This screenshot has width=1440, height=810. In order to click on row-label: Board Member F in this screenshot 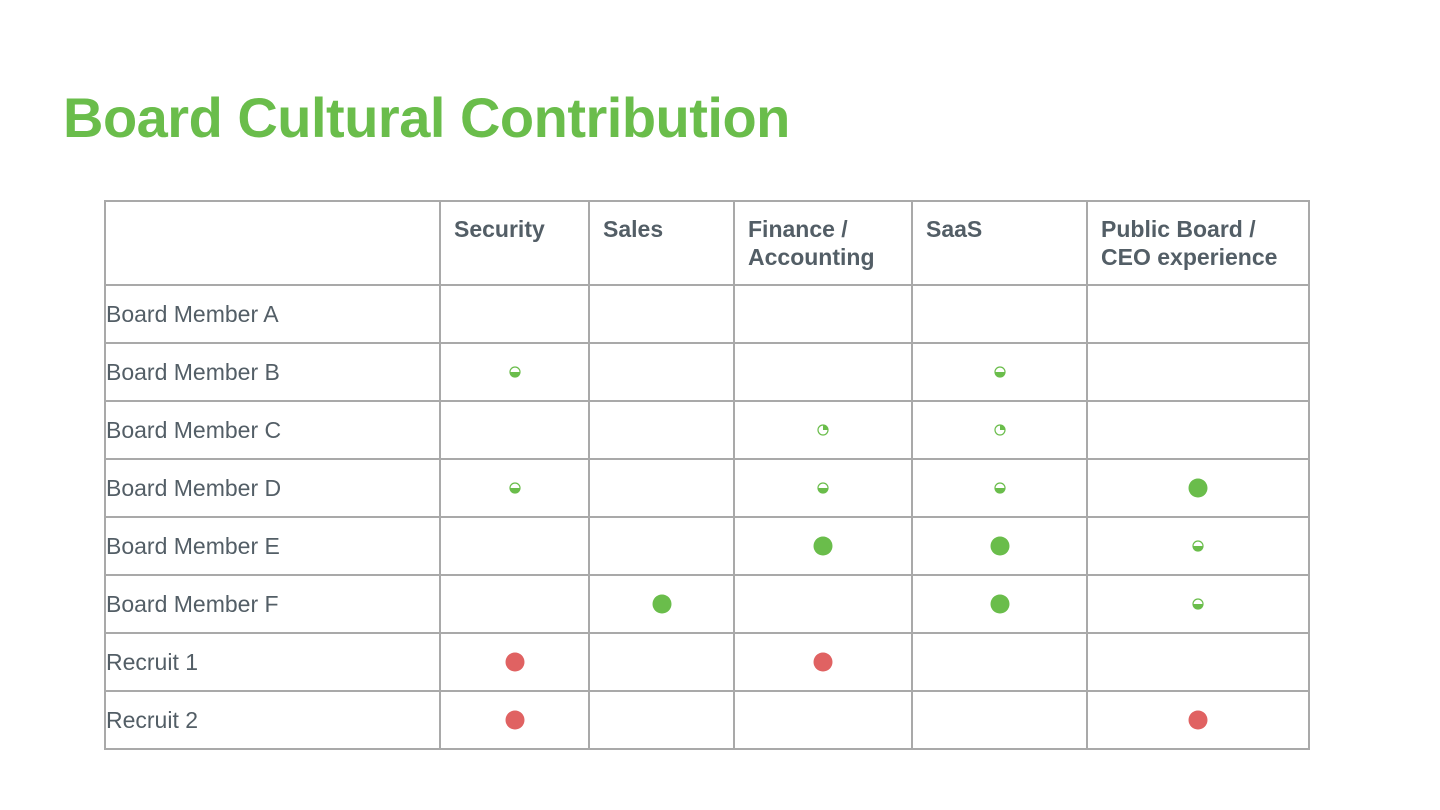, I will do `click(272, 604)`.